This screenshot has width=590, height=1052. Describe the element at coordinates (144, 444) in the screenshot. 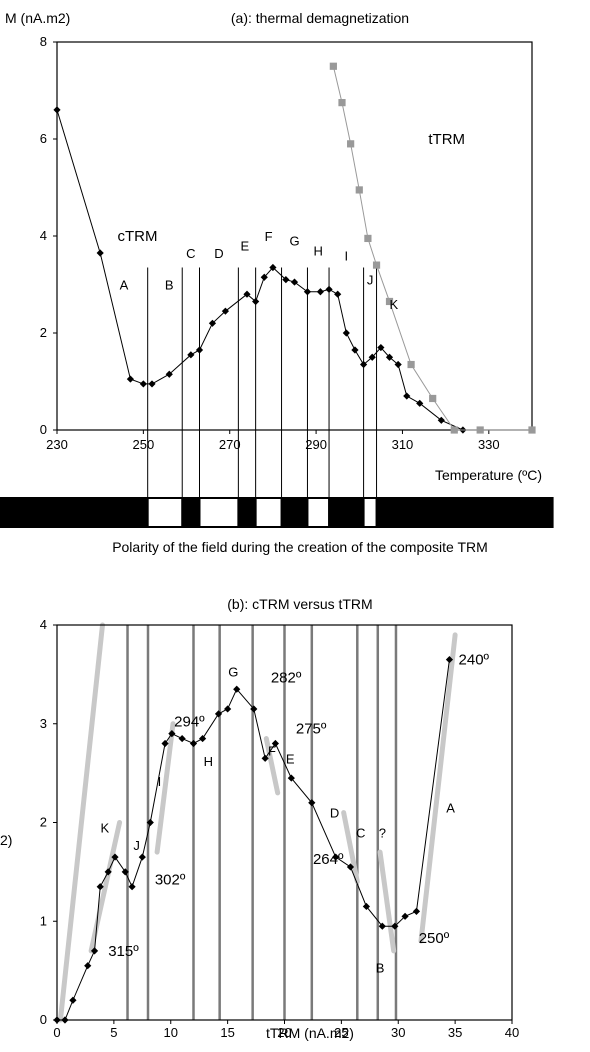

I see `x-tick-label: 250` at that location.